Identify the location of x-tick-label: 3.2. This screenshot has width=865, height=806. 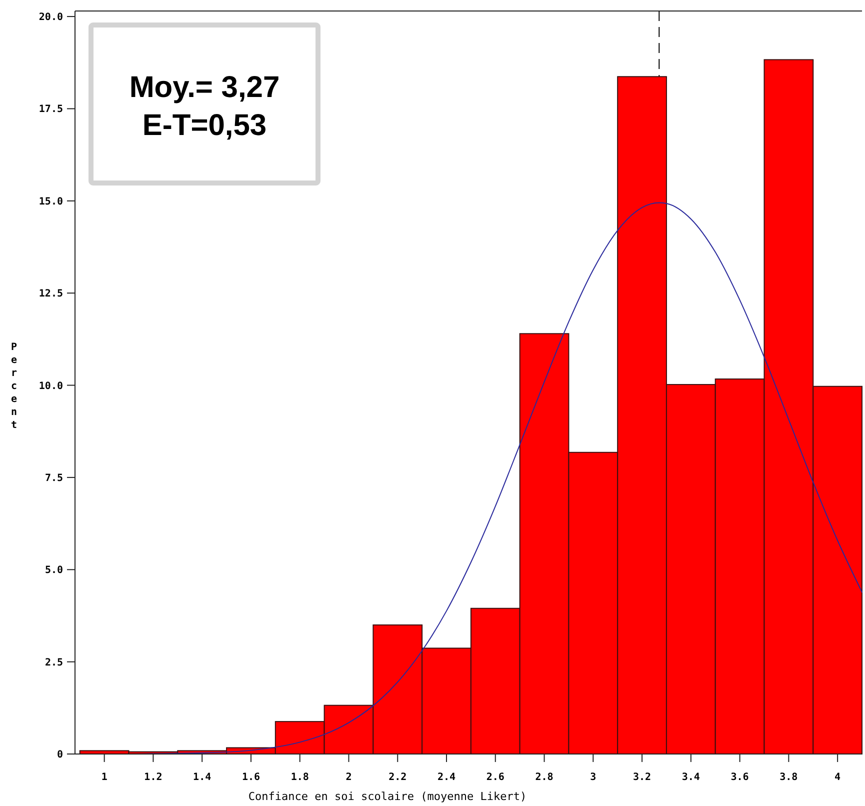
(642, 777).